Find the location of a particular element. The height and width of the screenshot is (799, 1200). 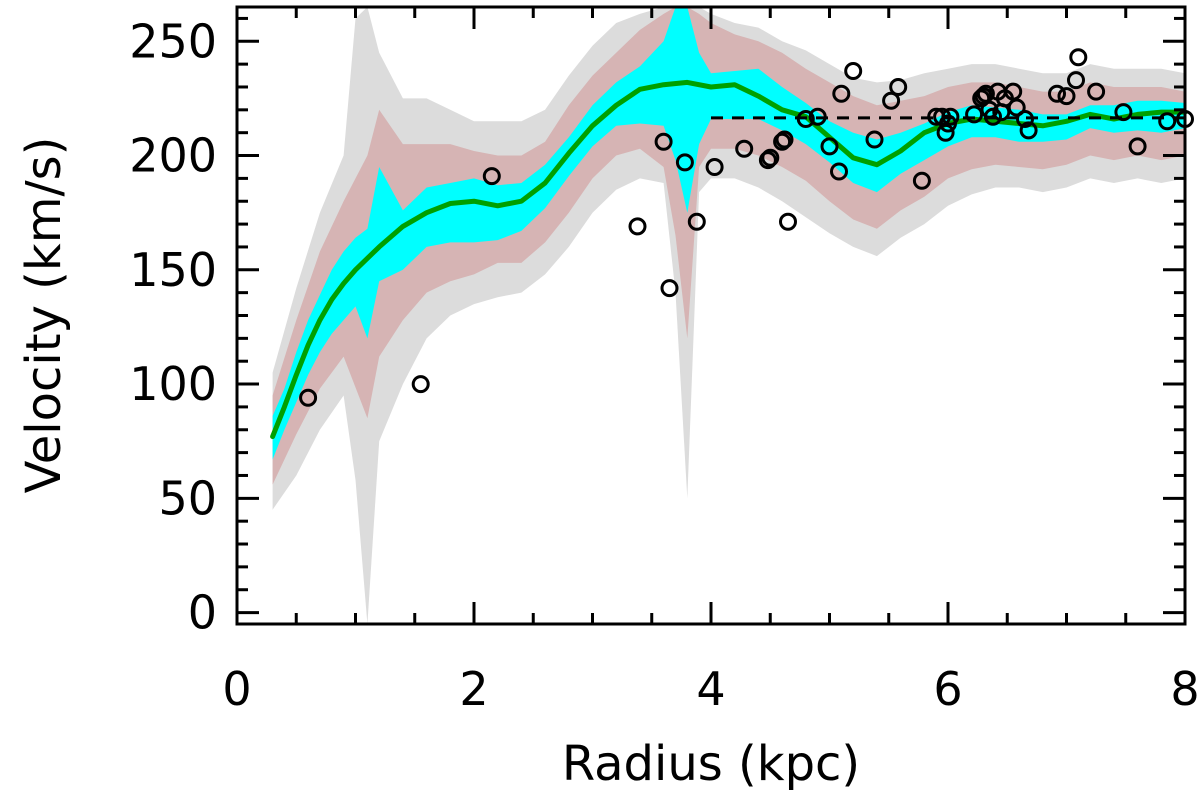

x-tick-label: 0 is located at coordinates (236, 689).